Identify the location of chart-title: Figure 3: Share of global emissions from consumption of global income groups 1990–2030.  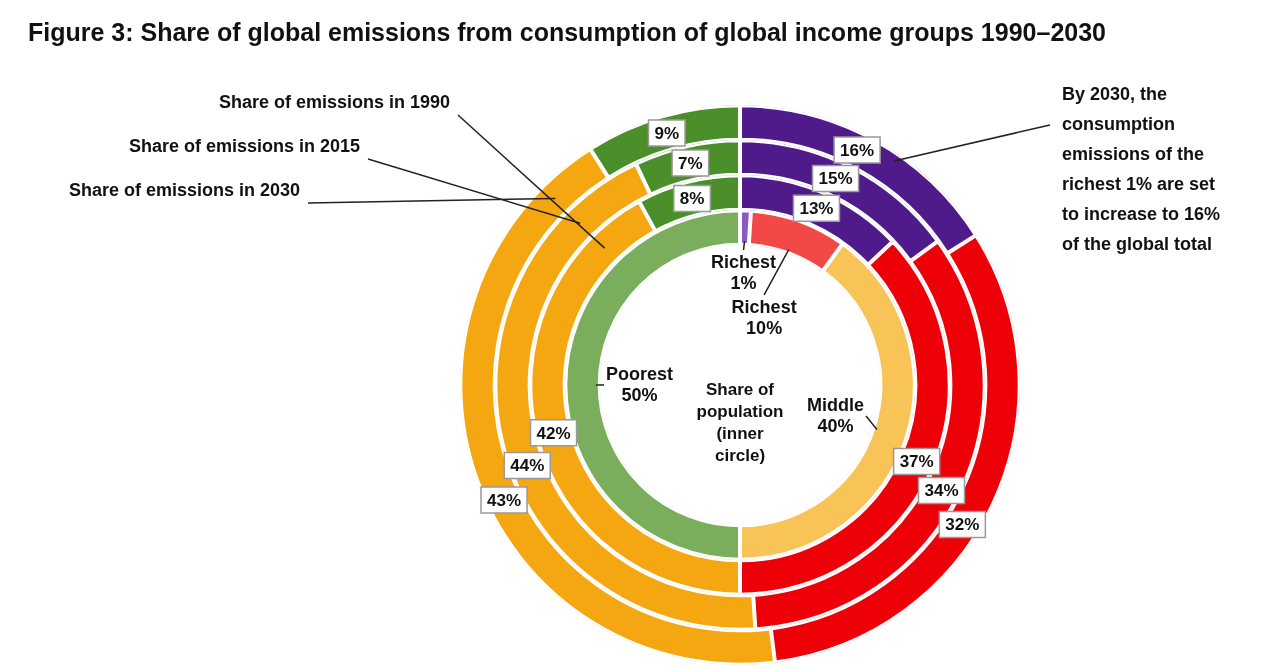
(567, 32).